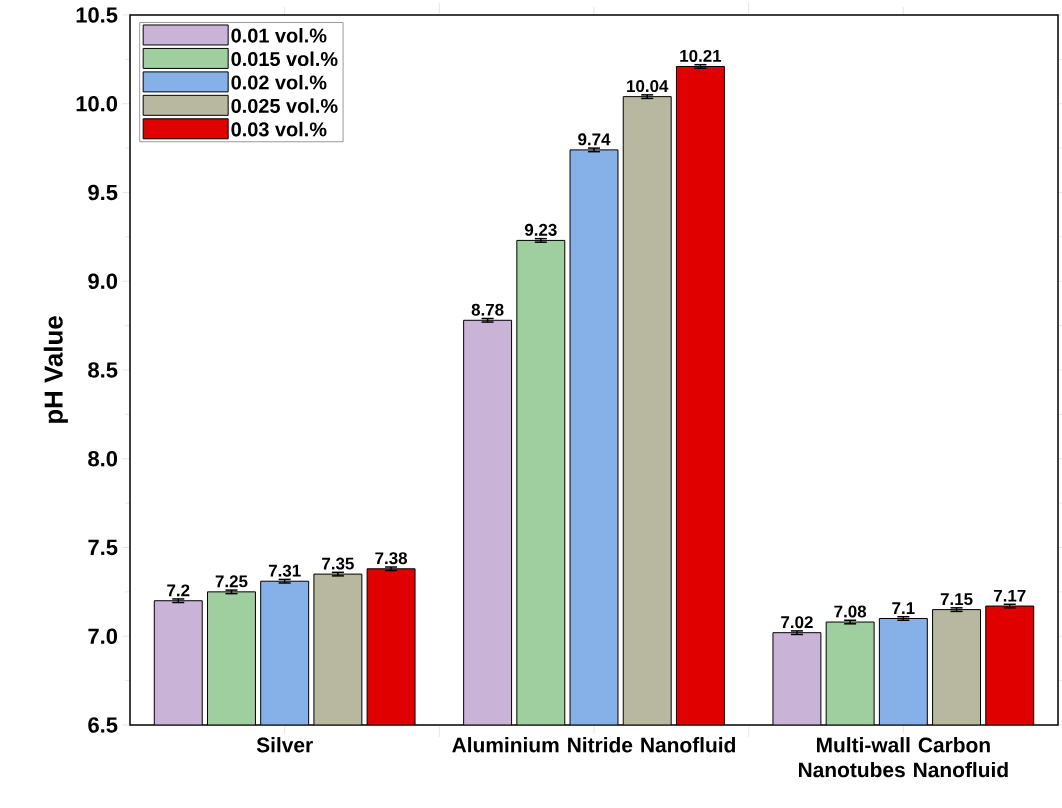 This screenshot has height=808, width=1062. I want to click on data-label: 7.31, so click(284, 570).